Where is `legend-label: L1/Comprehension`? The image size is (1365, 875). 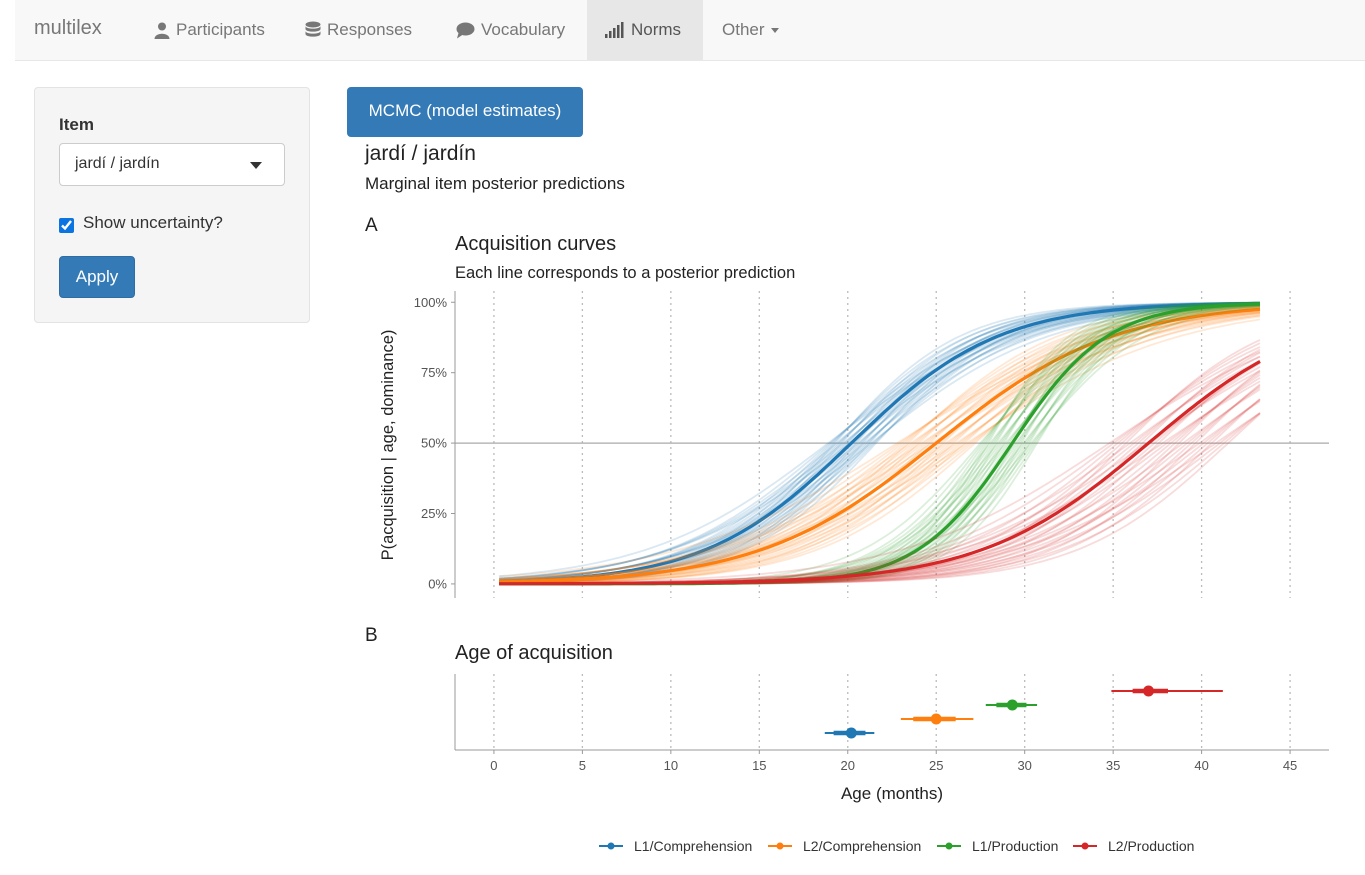
legend-label: L1/Comprehension is located at coordinates (693, 846).